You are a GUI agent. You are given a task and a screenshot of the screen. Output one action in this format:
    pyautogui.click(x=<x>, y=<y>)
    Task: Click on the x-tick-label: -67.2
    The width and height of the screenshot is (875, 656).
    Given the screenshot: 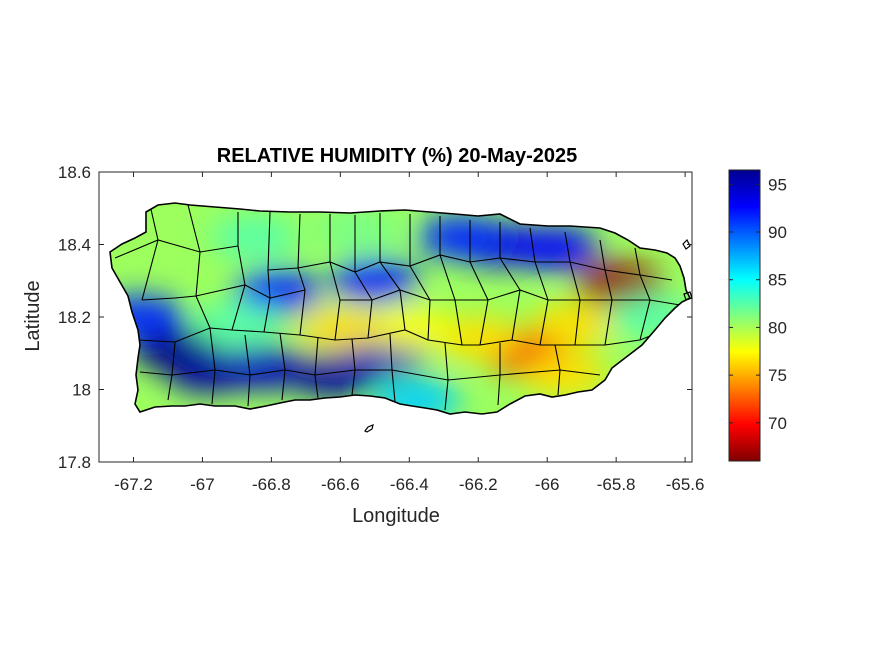 What is the action you would take?
    pyautogui.click(x=133, y=484)
    